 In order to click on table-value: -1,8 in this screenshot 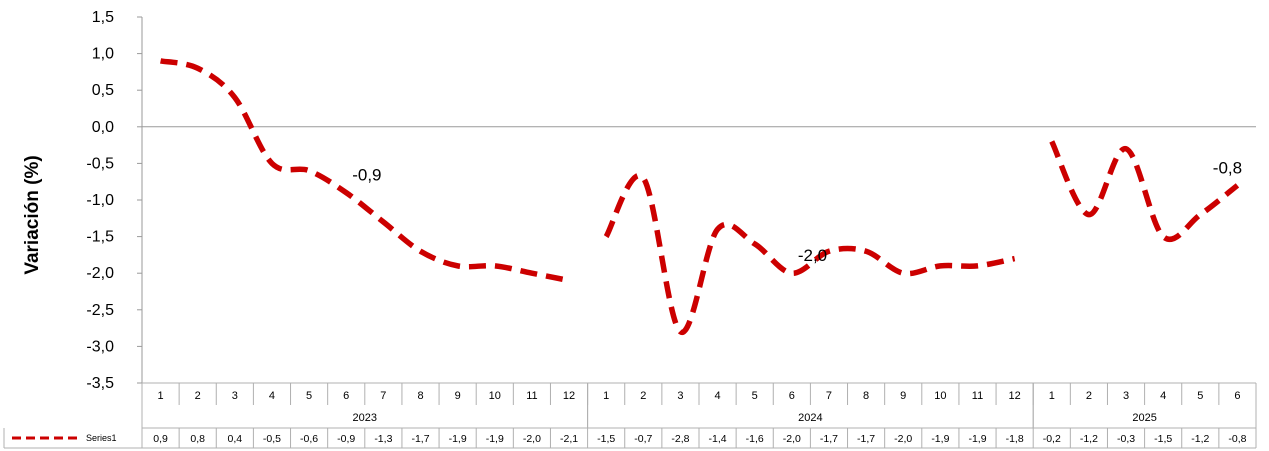, I will do `click(1015, 439)`.